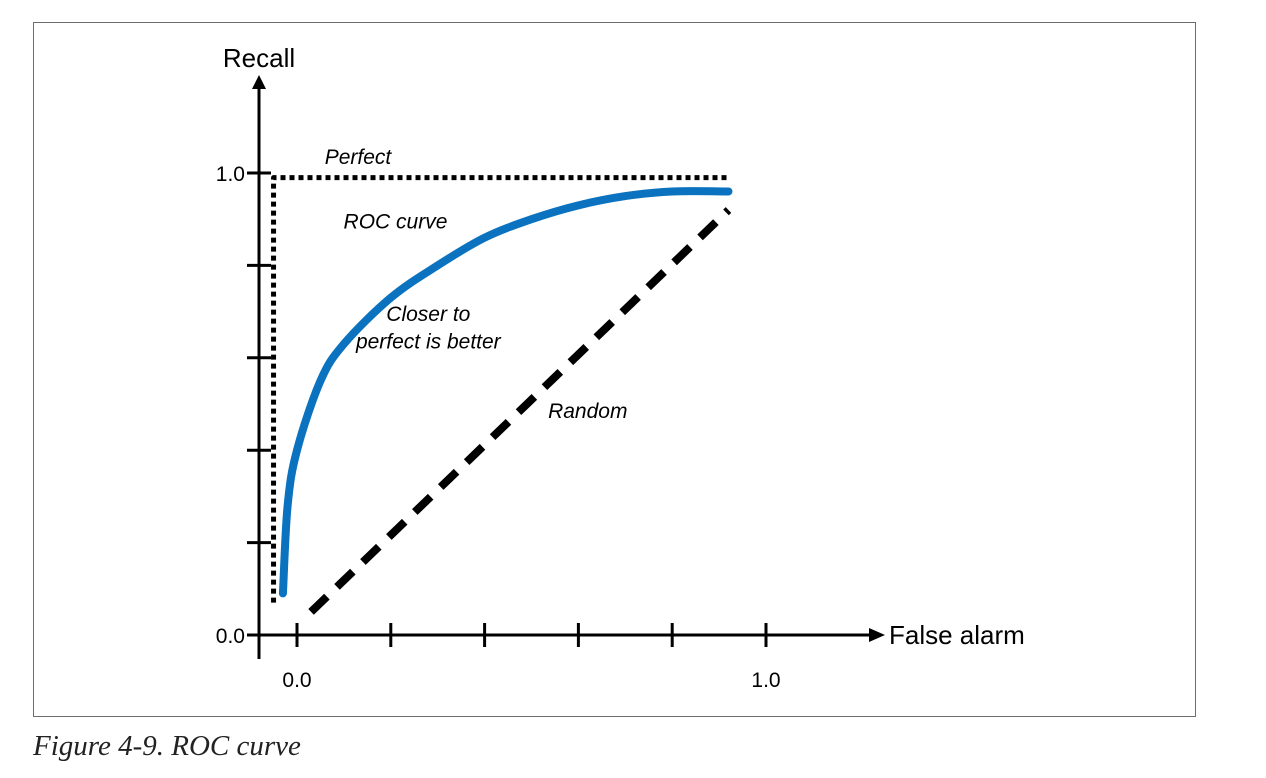 This screenshot has width=1266, height=778. Describe the element at coordinates (230, 636) in the screenshot. I see `y-tick-label-min: 0.0` at that location.